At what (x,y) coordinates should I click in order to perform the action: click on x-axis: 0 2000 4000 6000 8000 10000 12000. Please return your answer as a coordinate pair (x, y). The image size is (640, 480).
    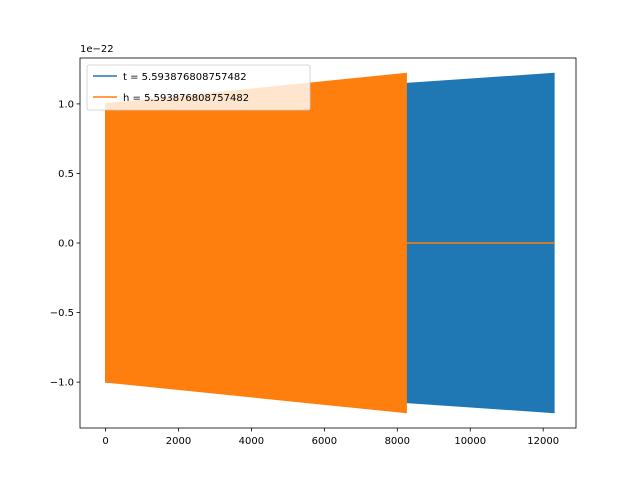
    Looking at the image, I should click on (330, 437).